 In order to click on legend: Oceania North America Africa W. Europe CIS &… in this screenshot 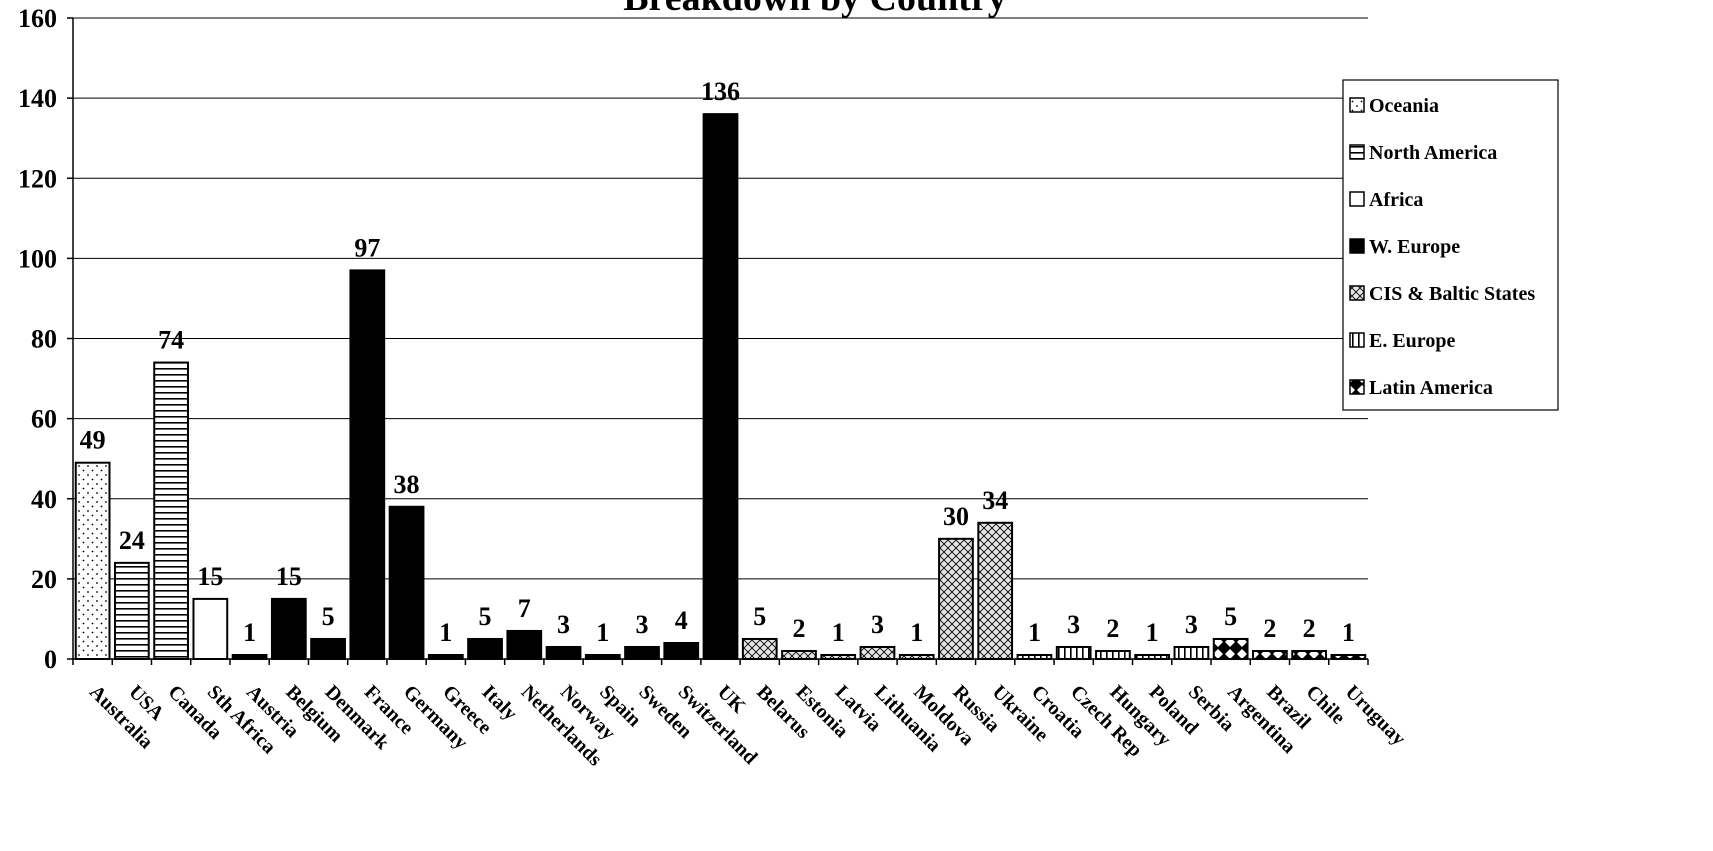, I will do `click(1450, 245)`.